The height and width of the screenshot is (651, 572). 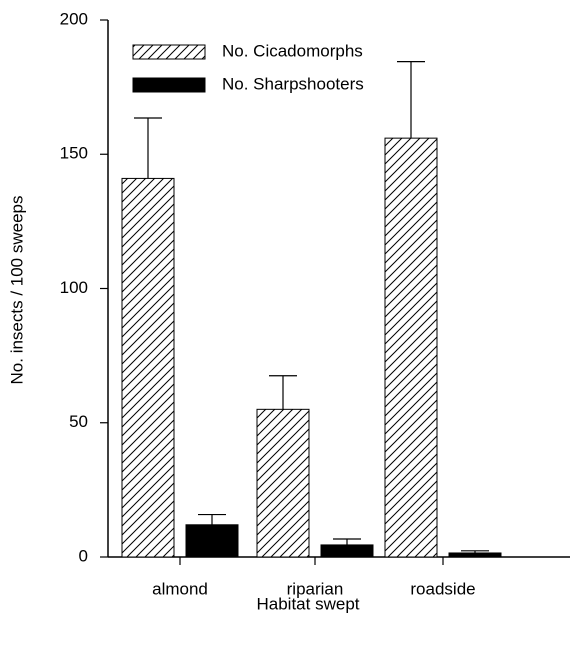 I want to click on y-tick-label: 150, so click(x=74, y=153).